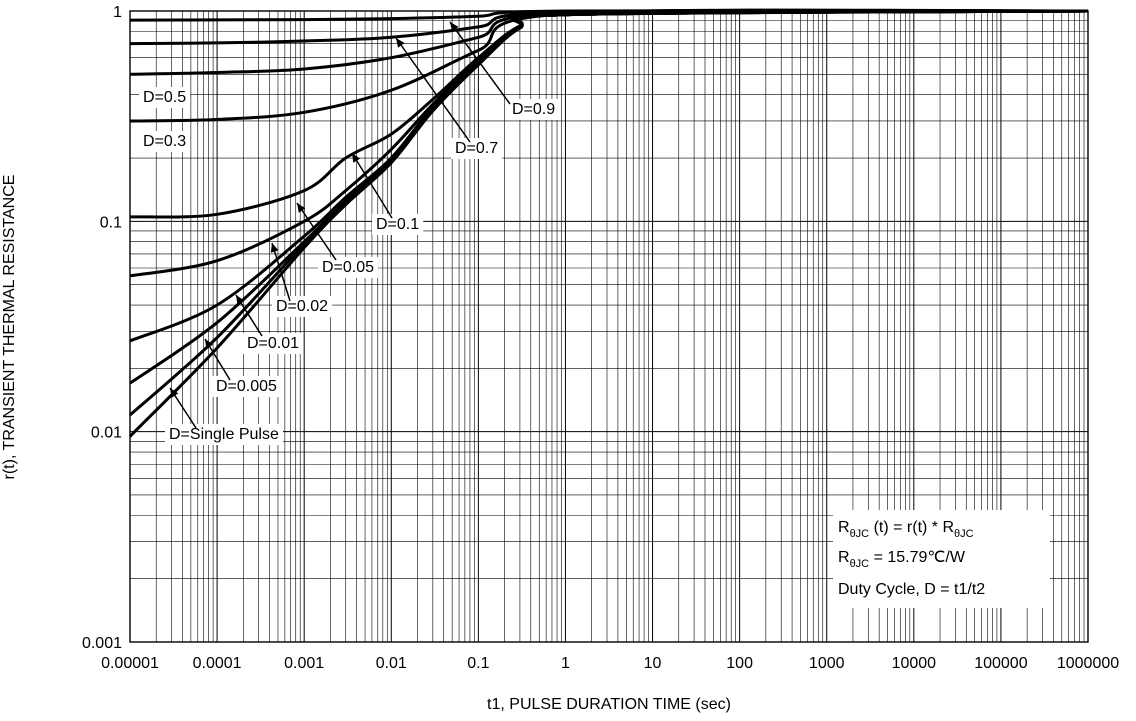 The image size is (1136, 721). What do you see at coordinates (902, 559) in the screenshot?
I see `note-line-2: RθJC = 15.79℃/W` at bounding box center [902, 559].